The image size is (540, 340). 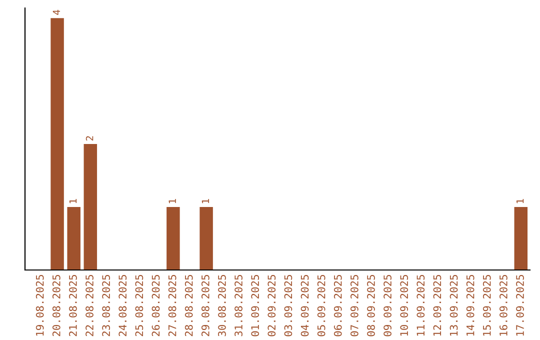 What do you see at coordinates (304, 305) in the screenshot?
I see `x-tick-label: 04.09.2025` at bounding box center [304, 305].